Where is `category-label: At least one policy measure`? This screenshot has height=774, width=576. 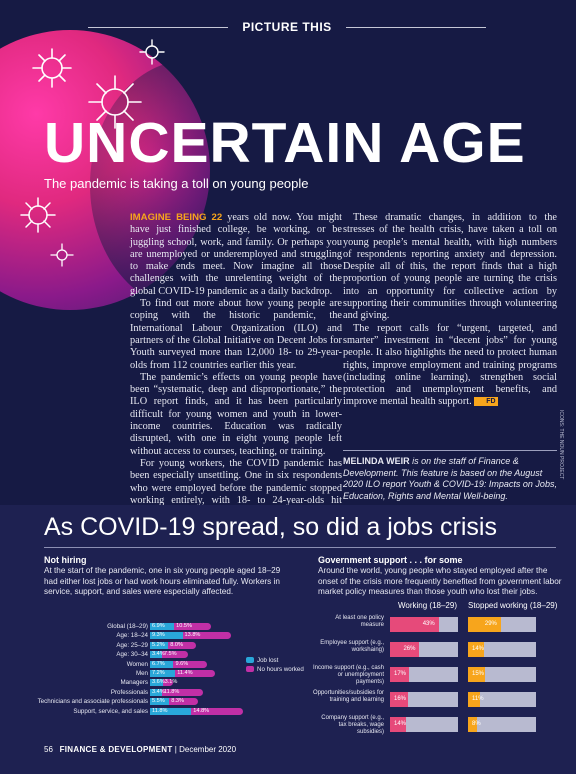
category-label: At least one policy measure is located at coordinates (359, 621).